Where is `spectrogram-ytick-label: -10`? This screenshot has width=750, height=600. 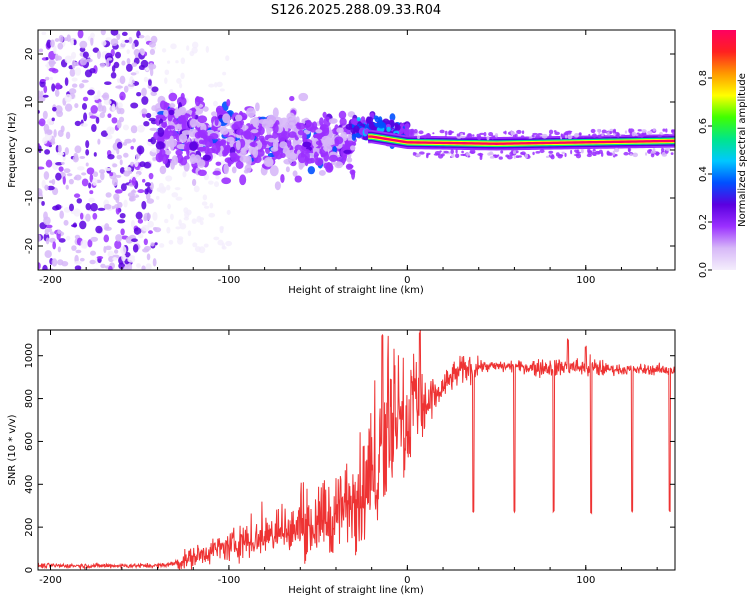 spectrogram-ytick-label: -10 is located at coordinates (29, 198).